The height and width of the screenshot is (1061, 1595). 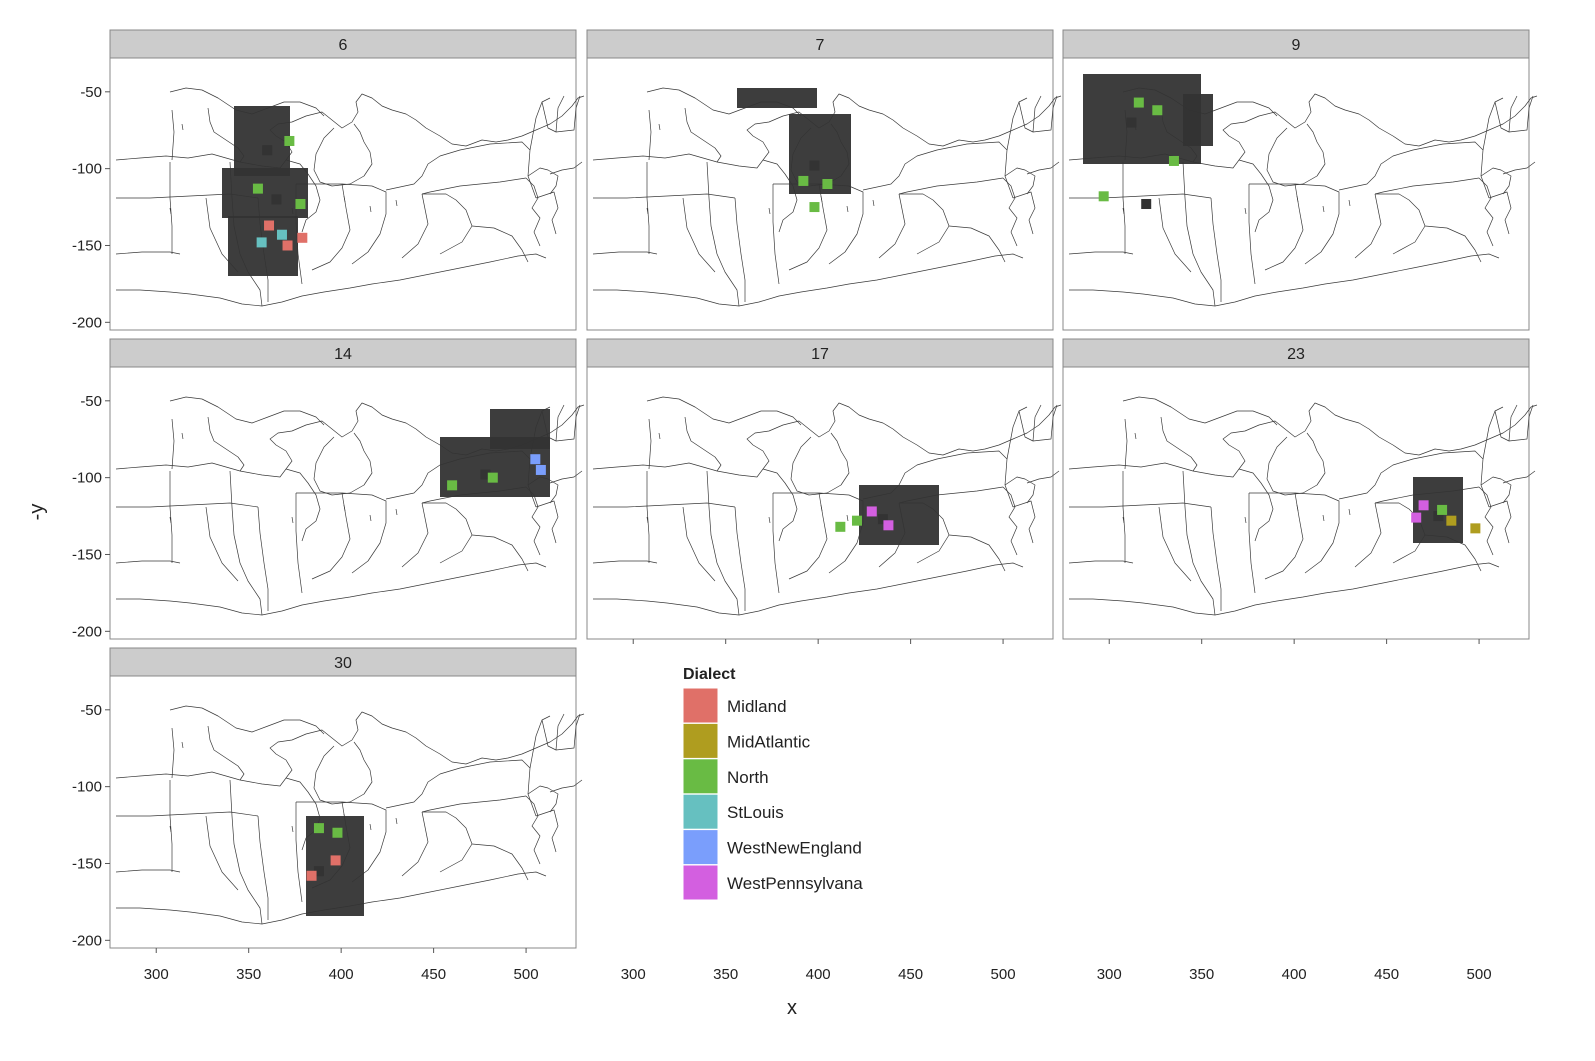 I want to click on legend-label-midland: Midland, so click(x=757, y=706).